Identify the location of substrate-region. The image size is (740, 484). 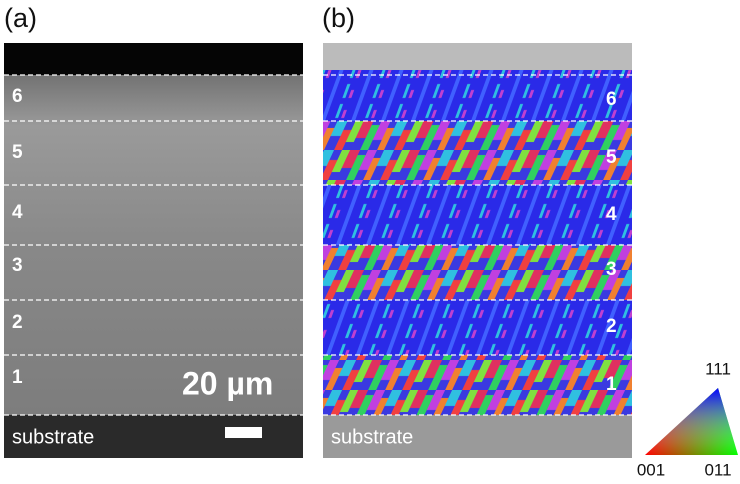
(477, 436).